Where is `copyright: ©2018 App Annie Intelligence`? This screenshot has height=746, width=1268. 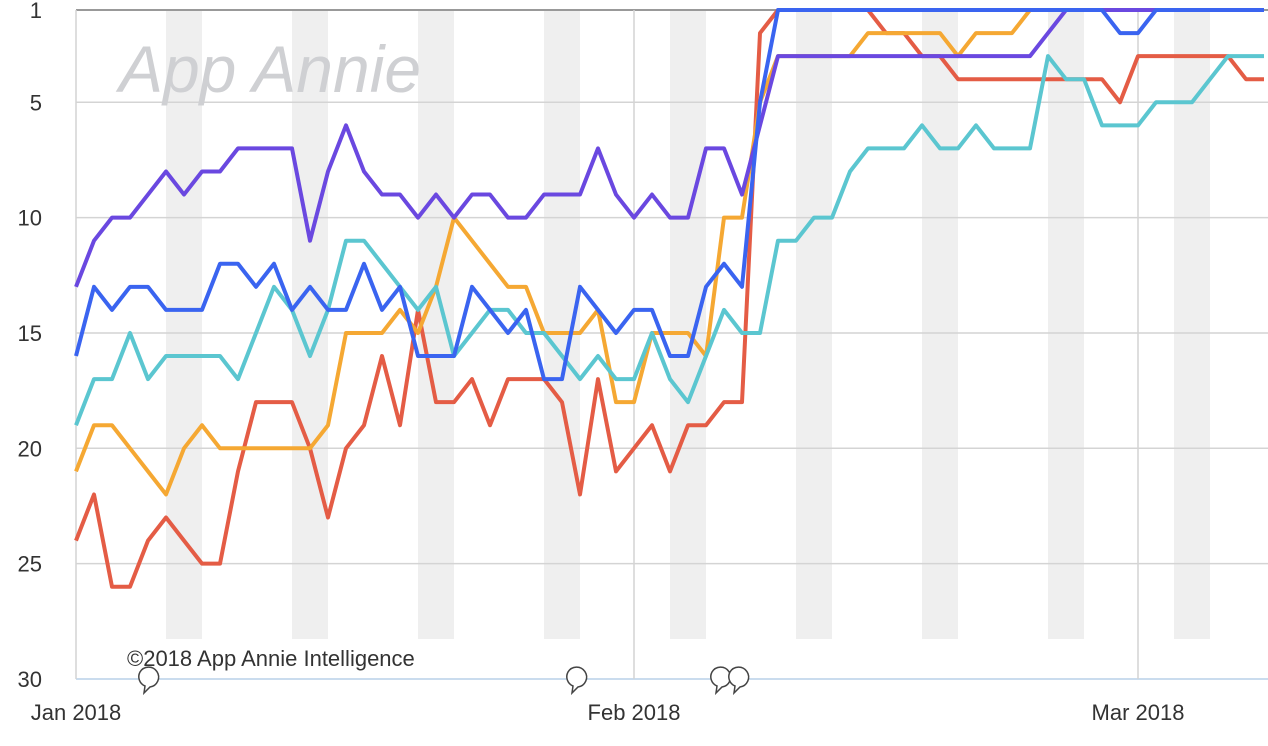
copyright: ©2018 App Annie Intelligence is located at coordinates (271, 658).